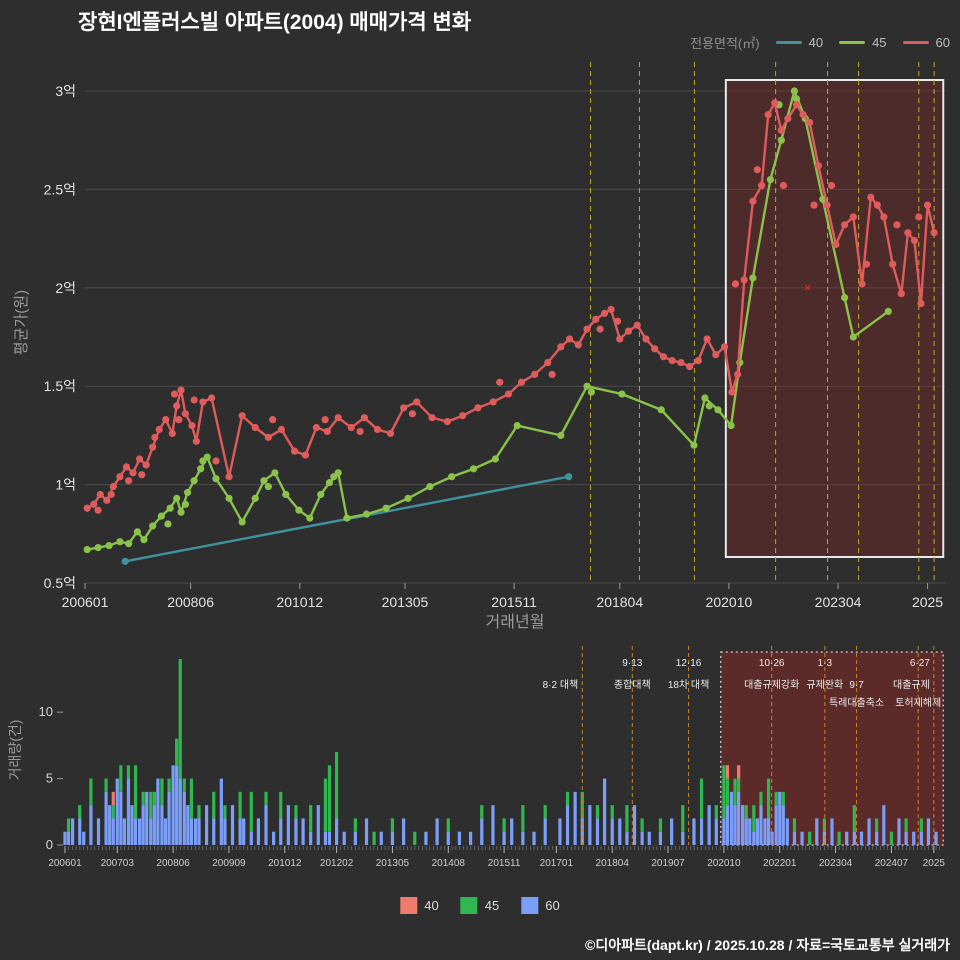 Image resolution: width=960 pixels, height=960 pixels. I want to click on legend-item-40: 40, so click(799, 42).